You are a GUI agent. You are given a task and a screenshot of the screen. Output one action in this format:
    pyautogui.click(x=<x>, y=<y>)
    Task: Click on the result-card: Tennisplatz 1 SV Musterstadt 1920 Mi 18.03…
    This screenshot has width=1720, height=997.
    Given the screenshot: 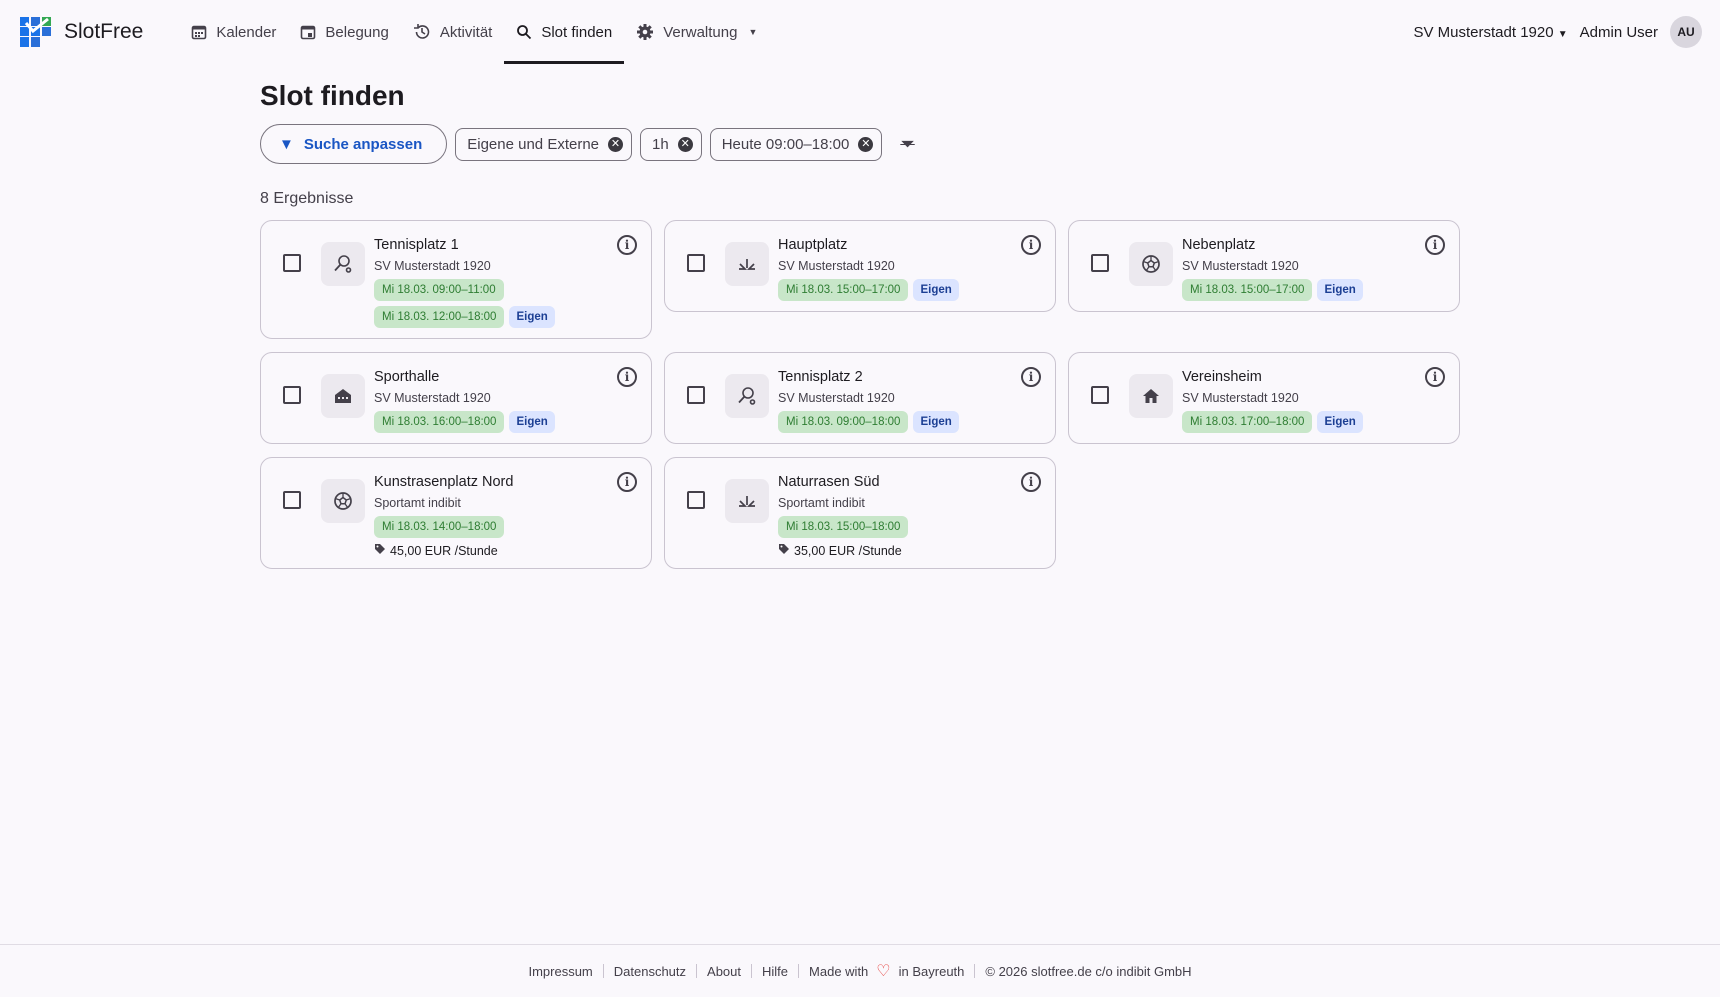 What is the action you would take?
    pyautogui.click(x=456, y=279)
    